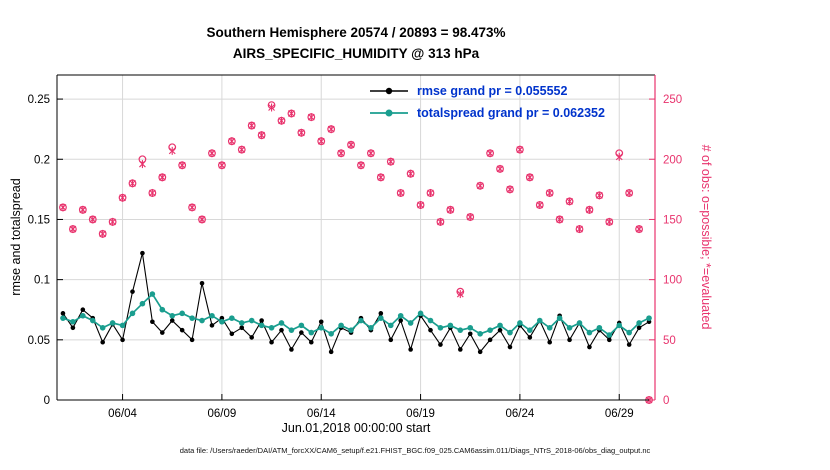  I want to click on svg-text: 250, so click(672, 100).